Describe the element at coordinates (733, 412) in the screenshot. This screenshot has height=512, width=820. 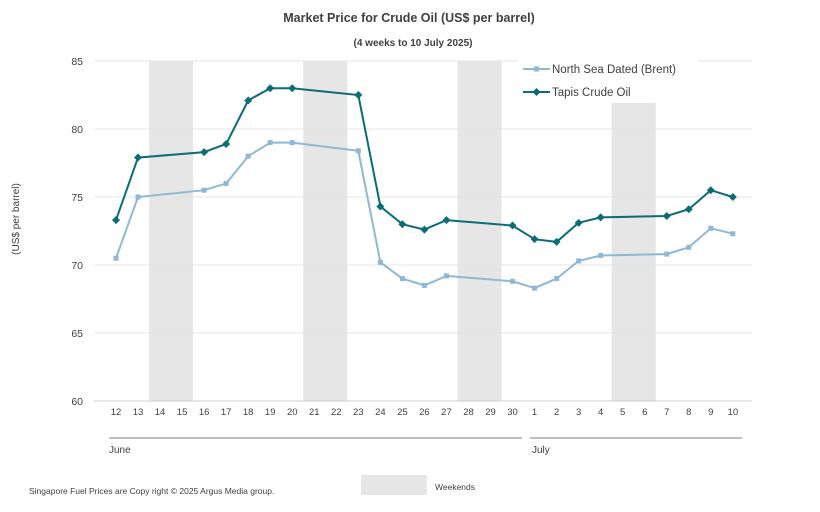
I see `x-tick-28: 10` at that location.